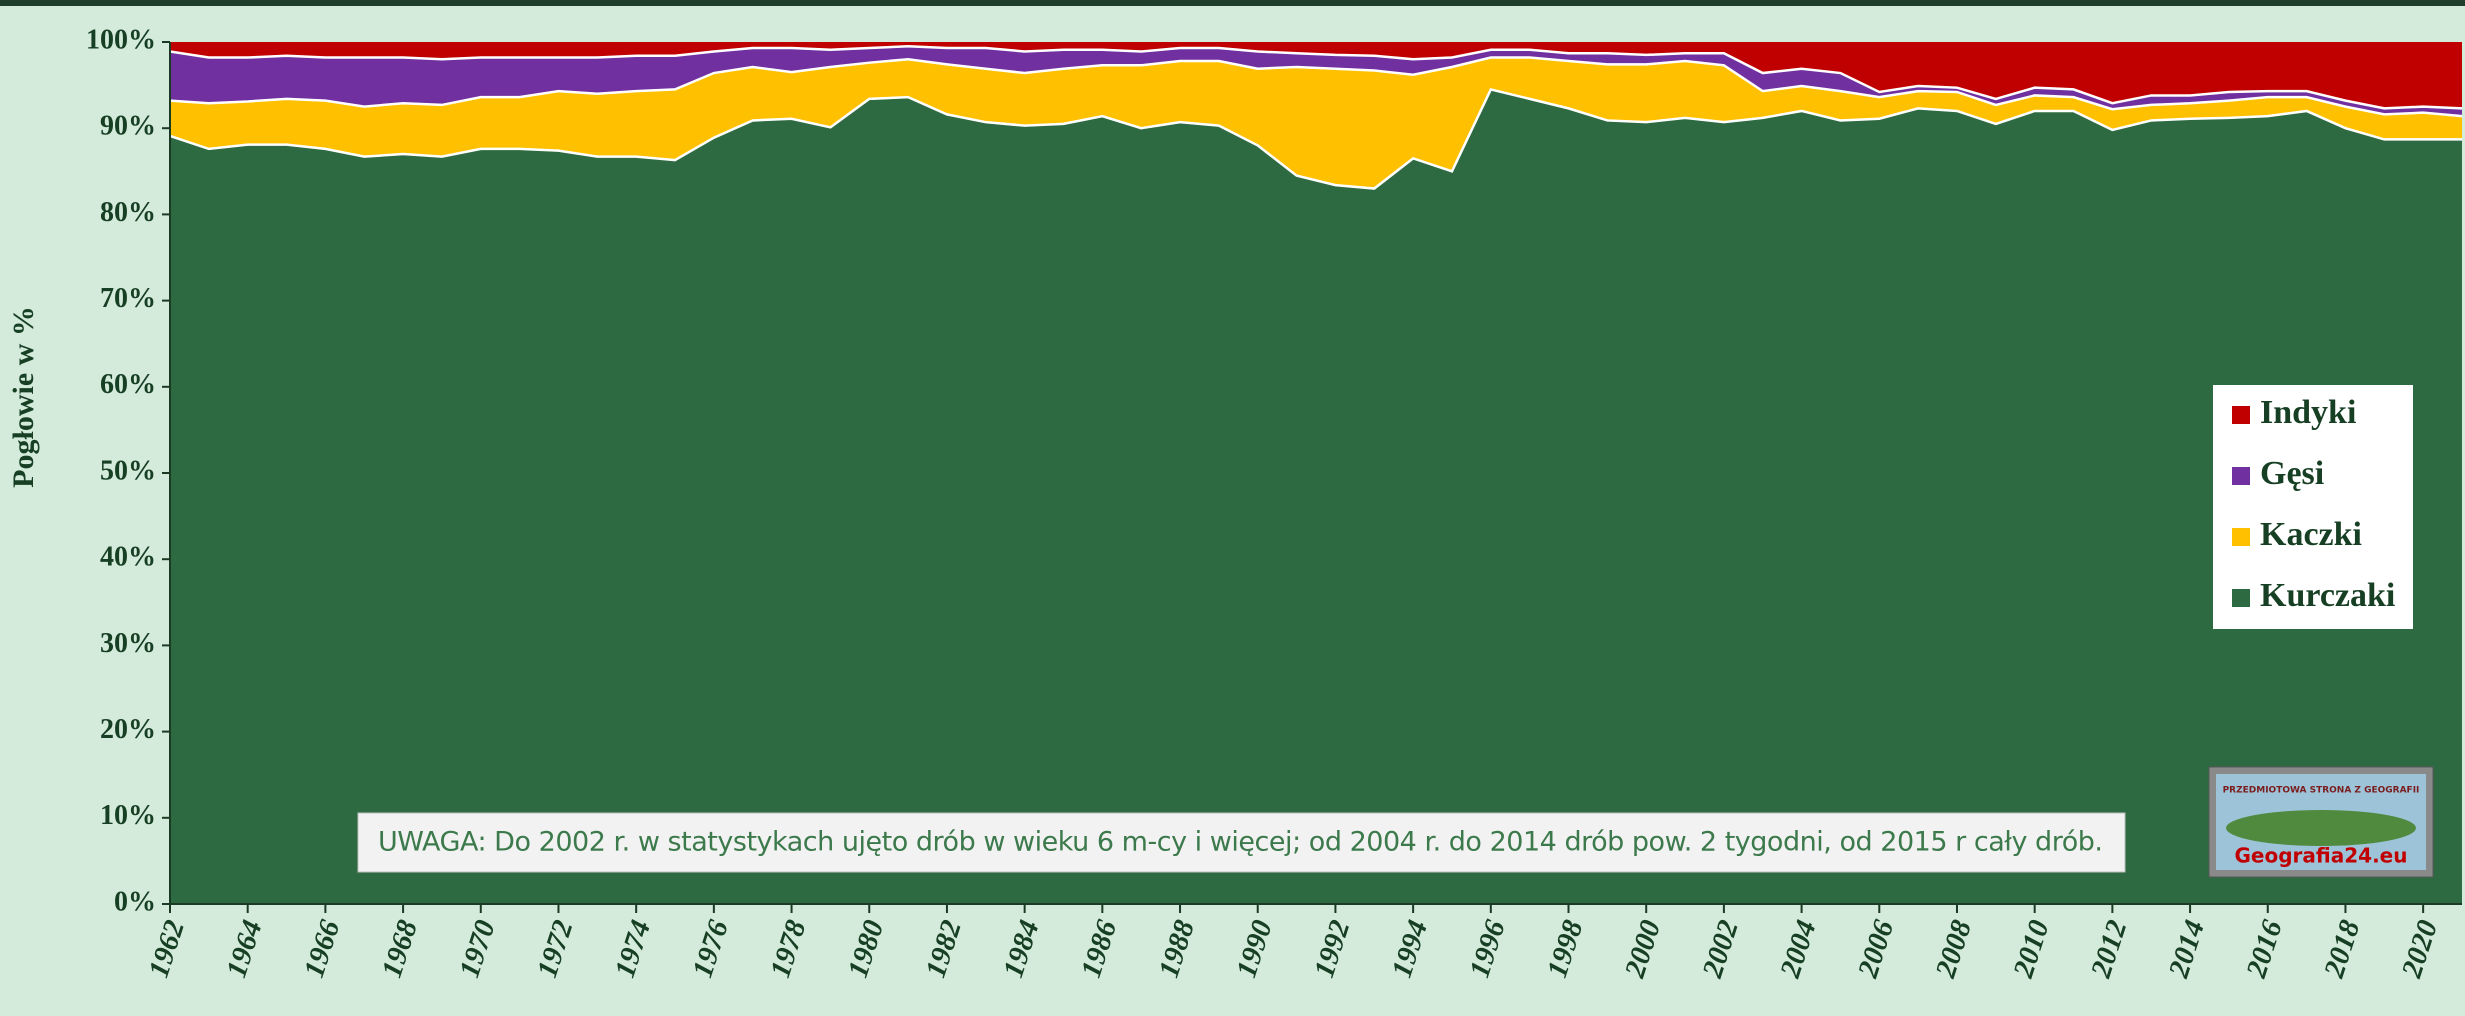  I want to click on logo-bottom: Geografia24.eu, so click(2321, 856).